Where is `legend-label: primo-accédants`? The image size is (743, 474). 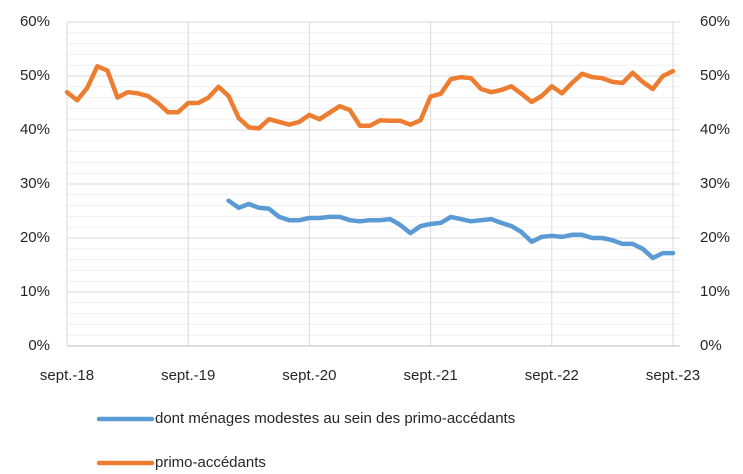
legend-label: primo-accédants is located at coordinates (210, 462).